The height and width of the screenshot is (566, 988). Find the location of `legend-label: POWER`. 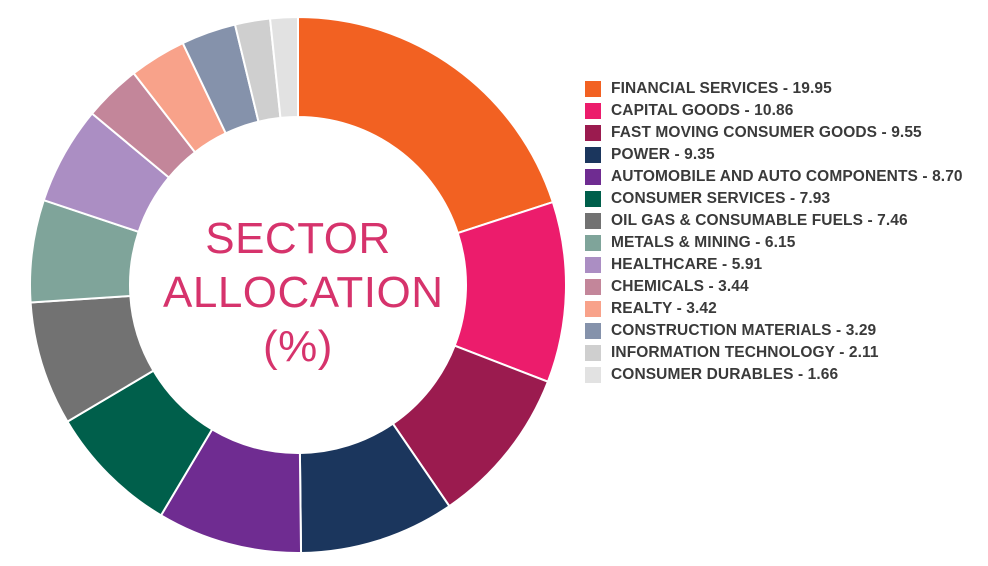

legend-label: POWER is located at coordinates (641, 154).